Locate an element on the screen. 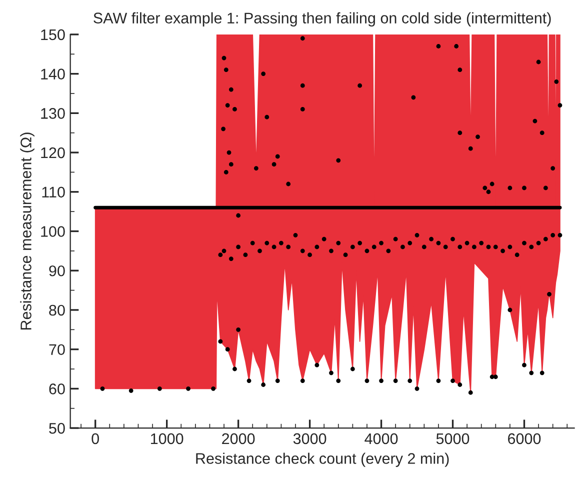 The height and width of the screenshot is (492, 586). x-tick-label: 3000 is located at coordinates (309, 438).